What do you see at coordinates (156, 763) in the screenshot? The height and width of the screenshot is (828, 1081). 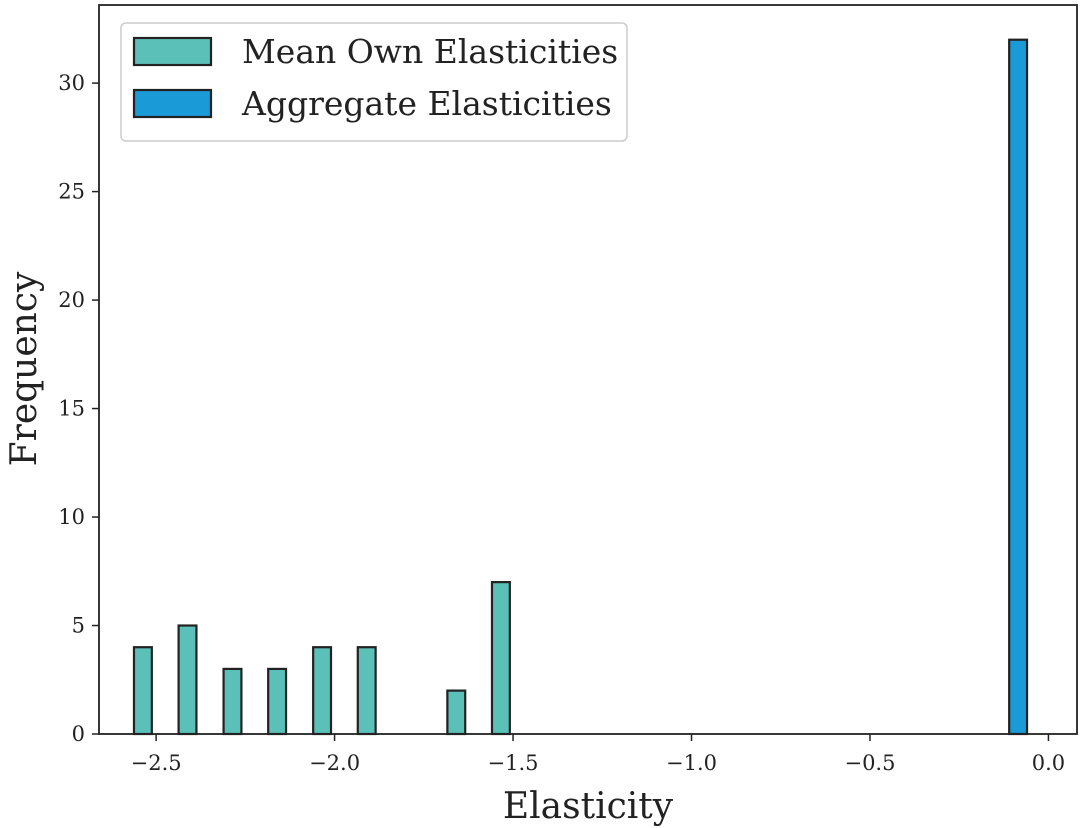 I see `x-tick-label: −2.5` at bounding box center [156, 763].